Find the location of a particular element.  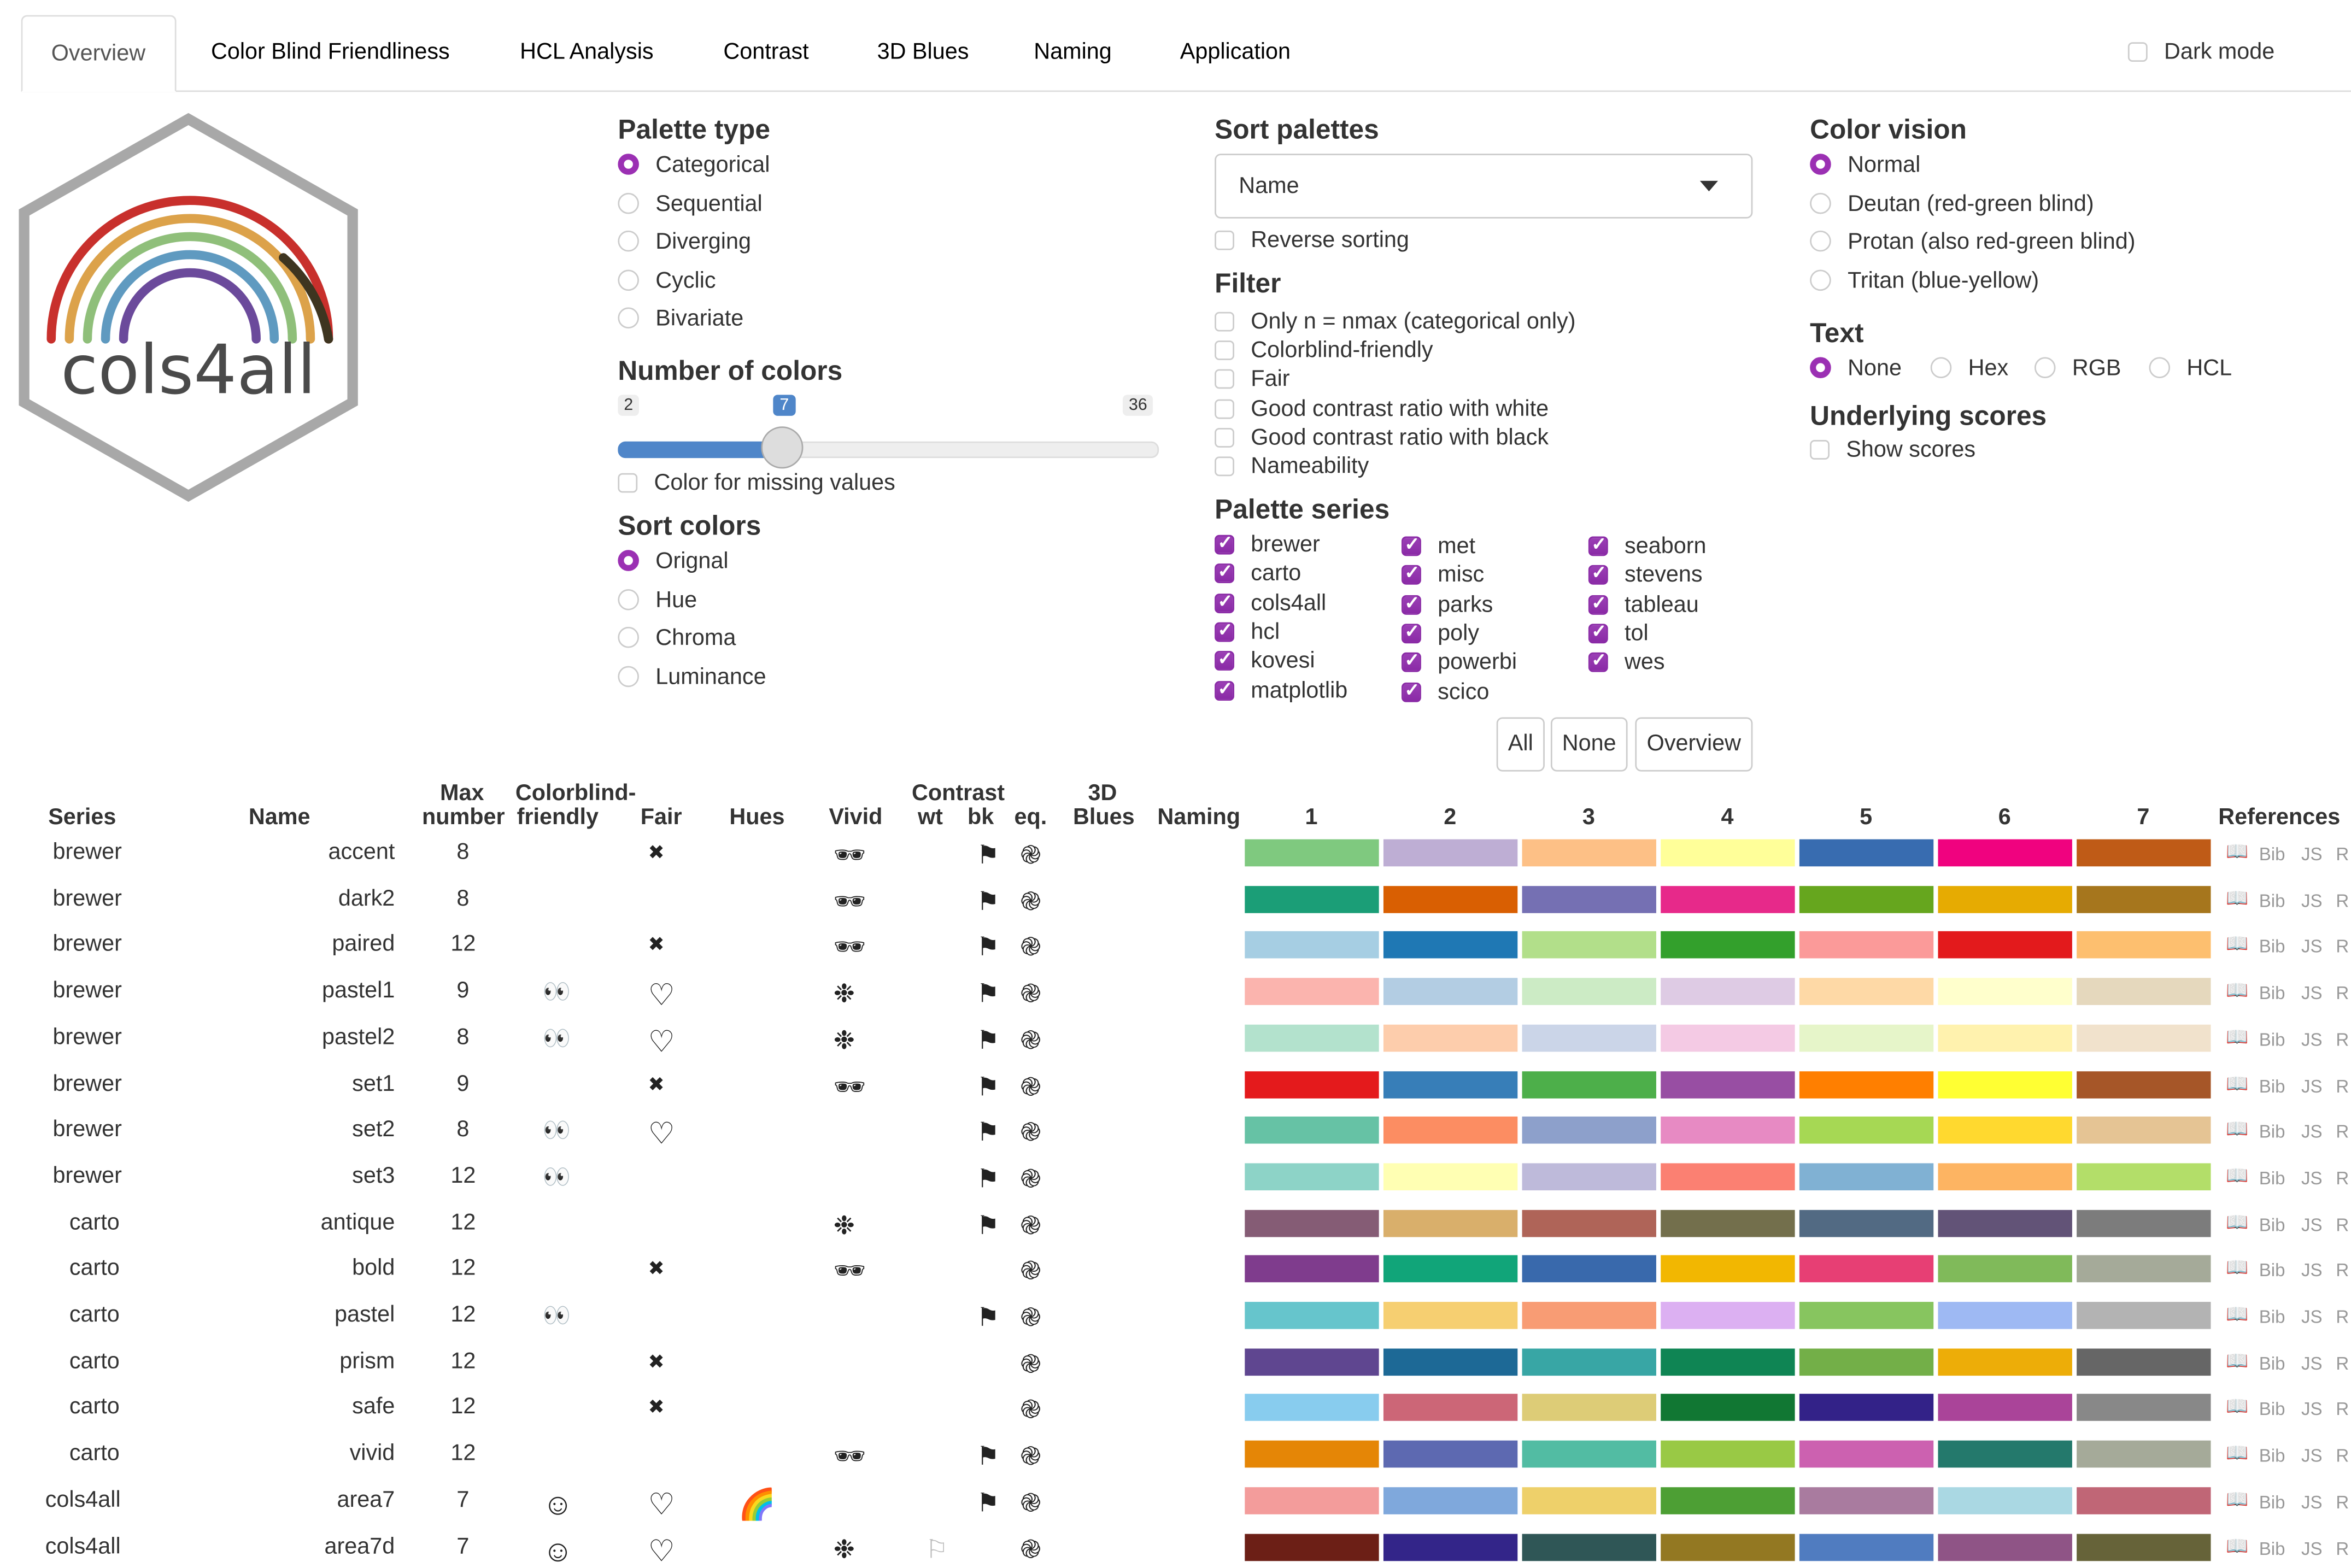

row-name: safe is located at coordinates (373, 1407).